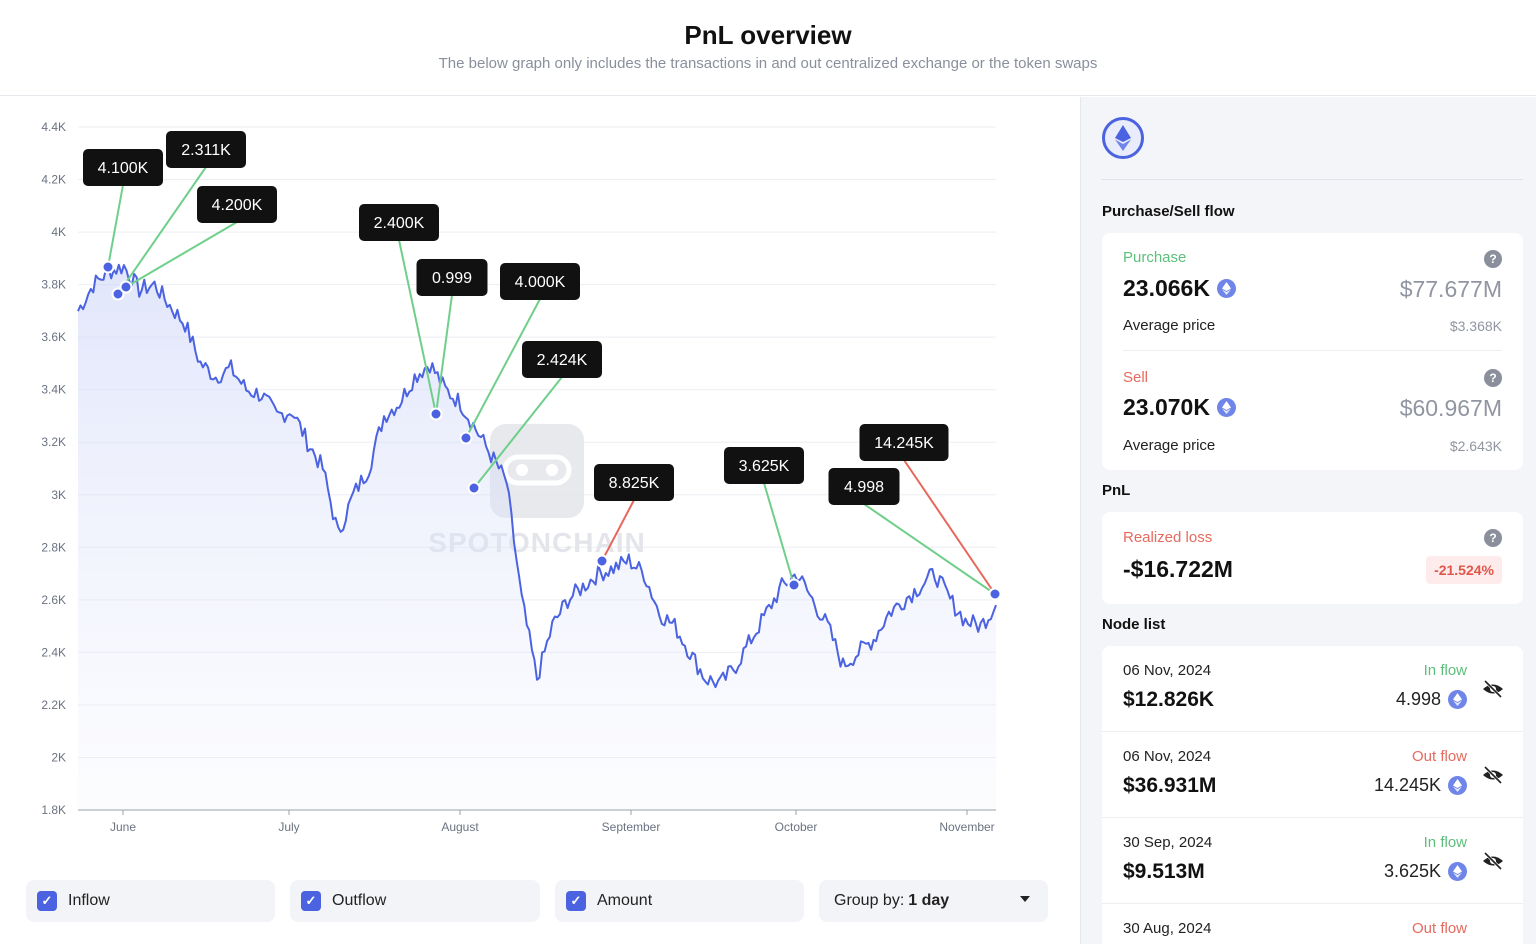  I want to click on y-tick-label: 4.4K, so click(53, 127).